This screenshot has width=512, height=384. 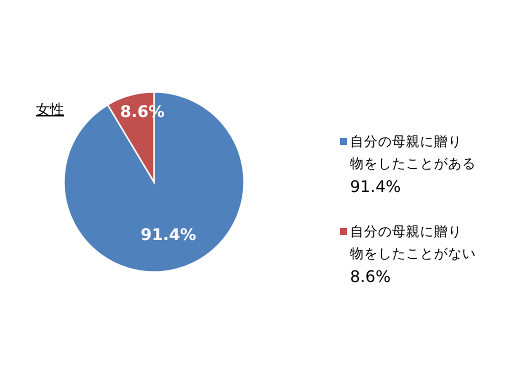 I want to click on data-label: 91.4%, so click(x=168, y=234).